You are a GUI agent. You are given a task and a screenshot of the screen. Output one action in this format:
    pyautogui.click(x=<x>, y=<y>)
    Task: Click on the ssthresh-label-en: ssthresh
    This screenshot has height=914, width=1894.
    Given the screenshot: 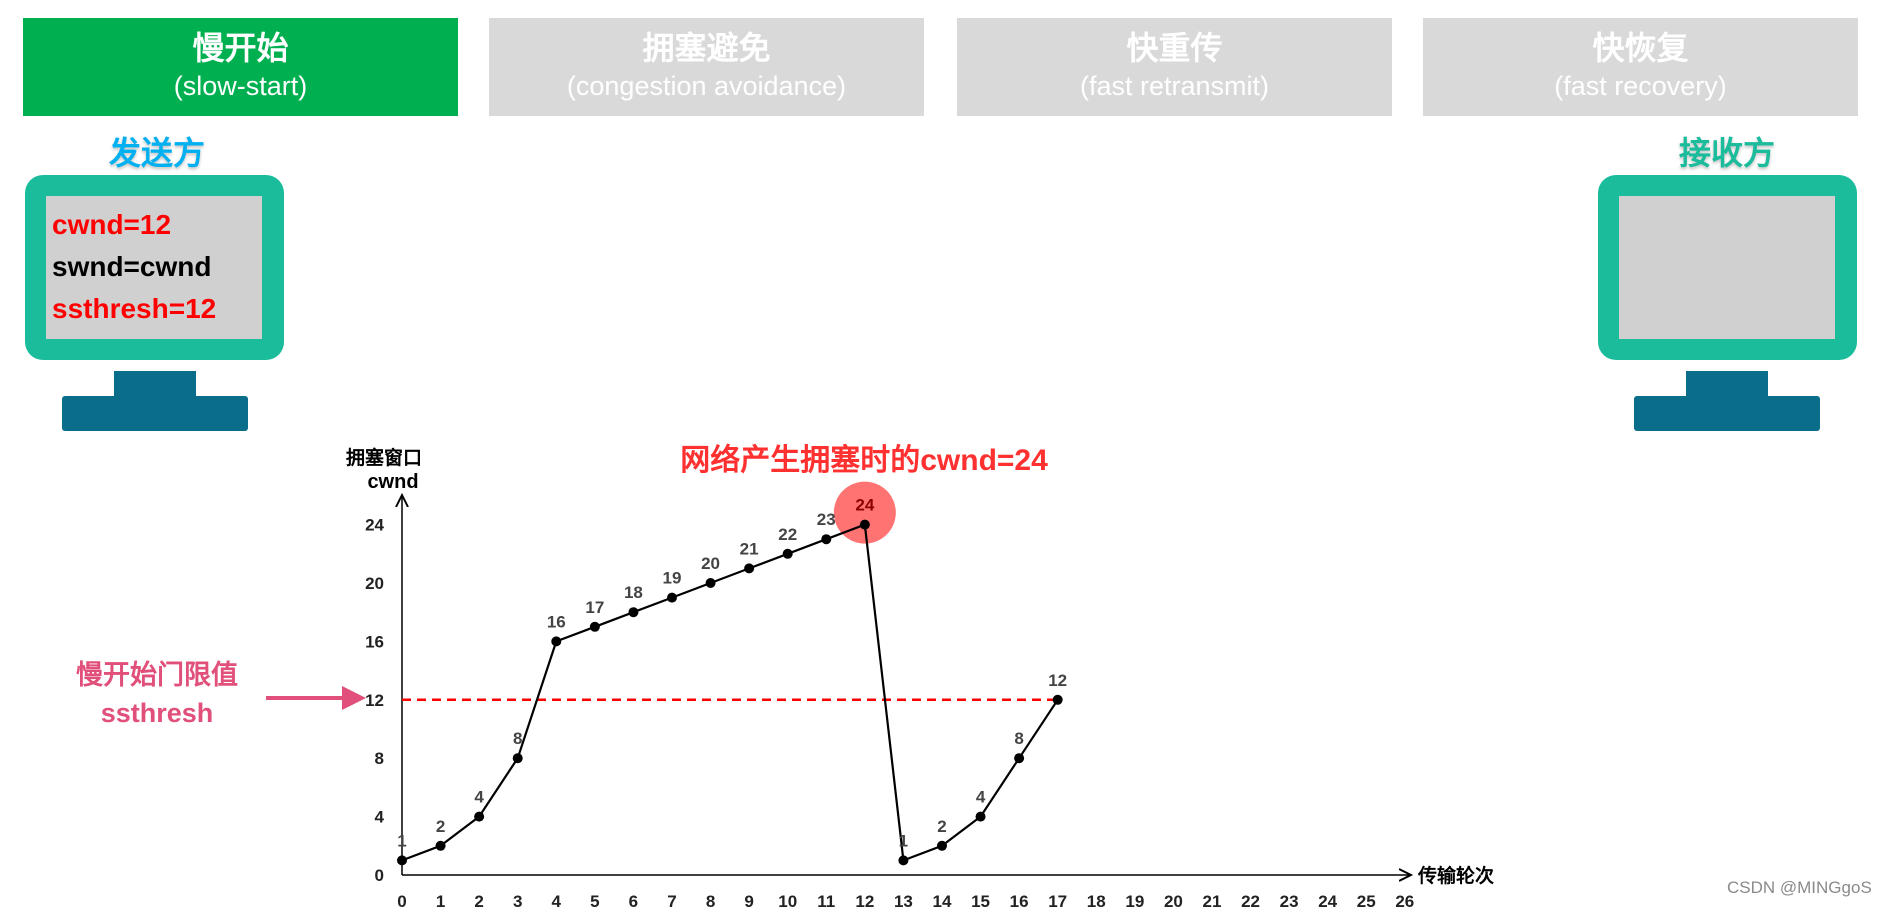 What is the action you would take?
    pyautogui.click(x=157, y=713)
    